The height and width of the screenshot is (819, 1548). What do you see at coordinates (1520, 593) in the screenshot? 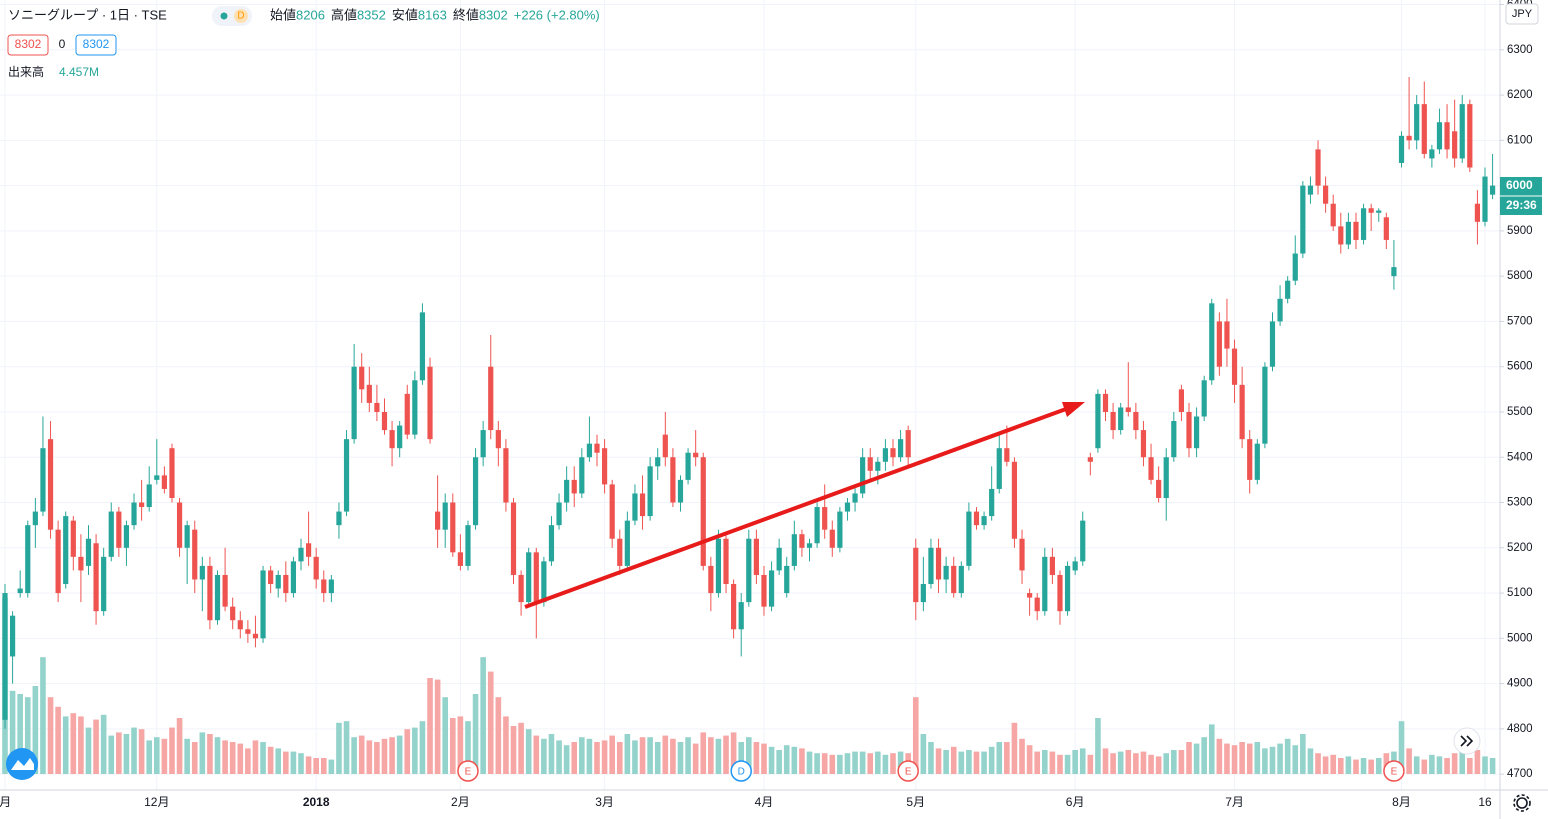
I see `y-tick-label: 5100` at bounding box center [1520, 593].